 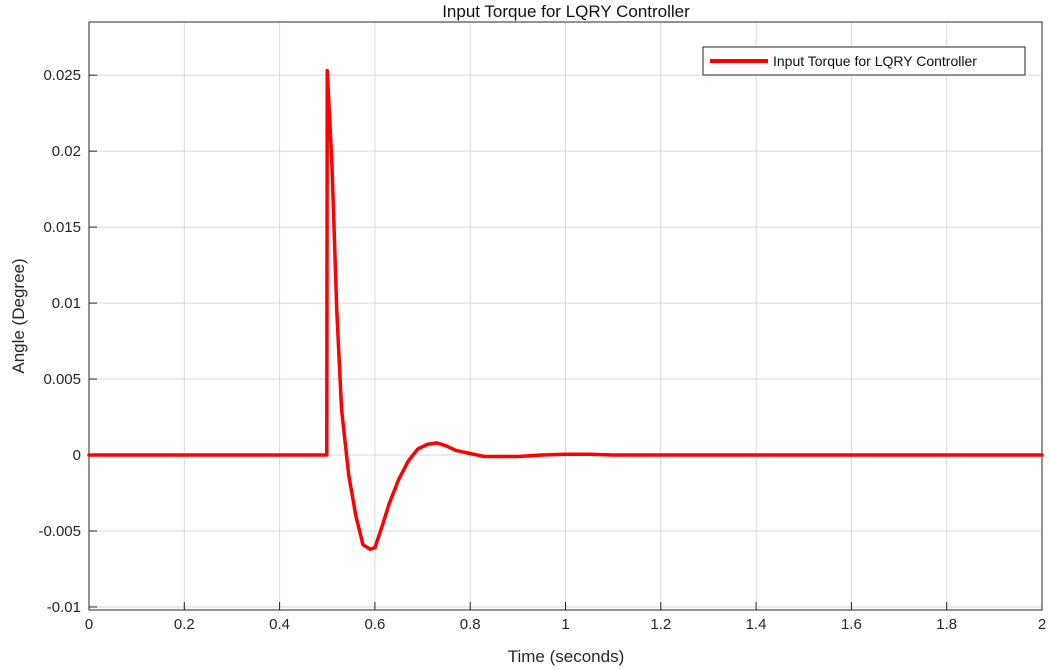 I want to click on x-tick-label: 2, so click(x=1042, y=624).